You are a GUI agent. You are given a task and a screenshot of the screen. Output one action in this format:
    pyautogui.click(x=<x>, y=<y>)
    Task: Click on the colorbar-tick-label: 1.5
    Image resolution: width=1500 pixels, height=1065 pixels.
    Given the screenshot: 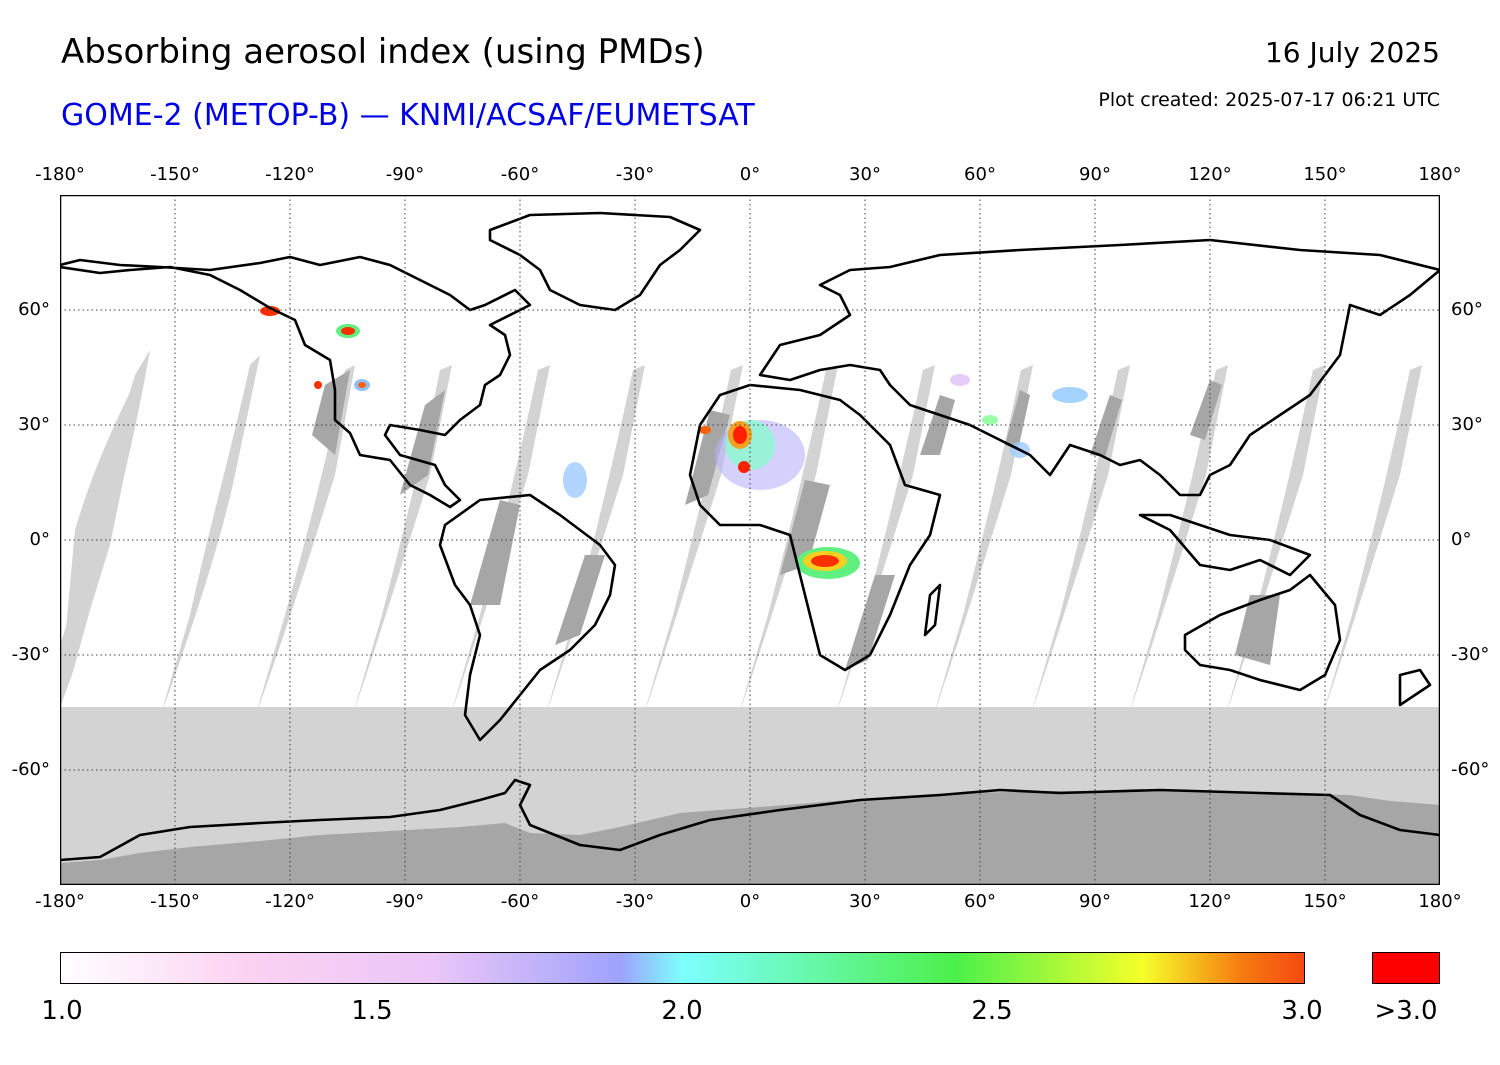 What is the action you would take?
    pyautogui.click(x=372, y=1011)
    